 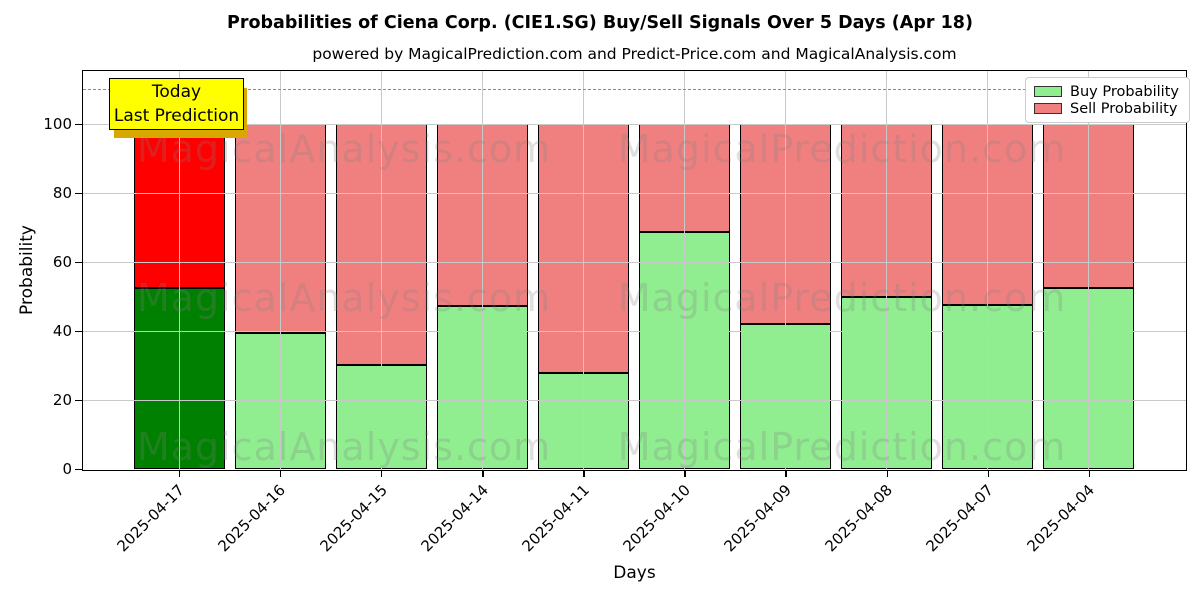 What do you see at coordinates (656, 518) in the screenshot?
I see `x-tick-label: 2025-04-10` at bounding box center [656, 518].